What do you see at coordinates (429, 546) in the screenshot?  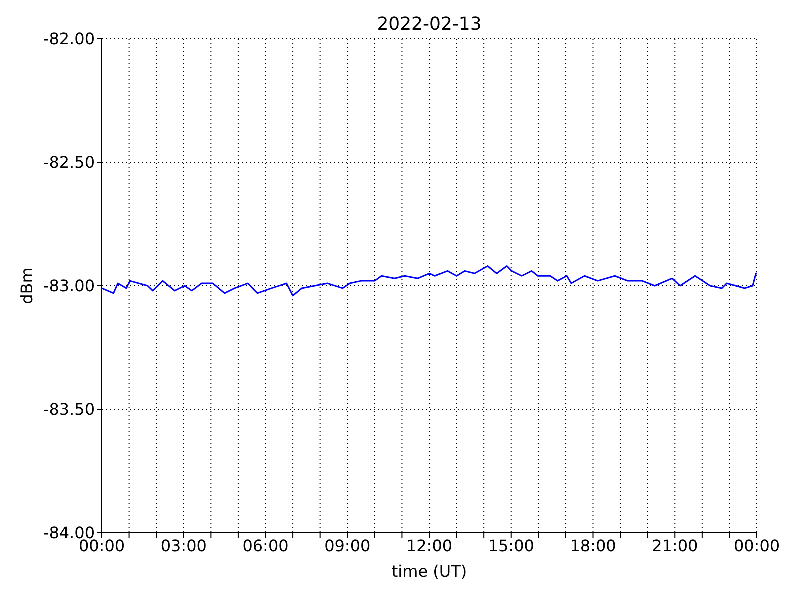 I see `x-tick-label: 12:00` at bounding box center [429, 546].